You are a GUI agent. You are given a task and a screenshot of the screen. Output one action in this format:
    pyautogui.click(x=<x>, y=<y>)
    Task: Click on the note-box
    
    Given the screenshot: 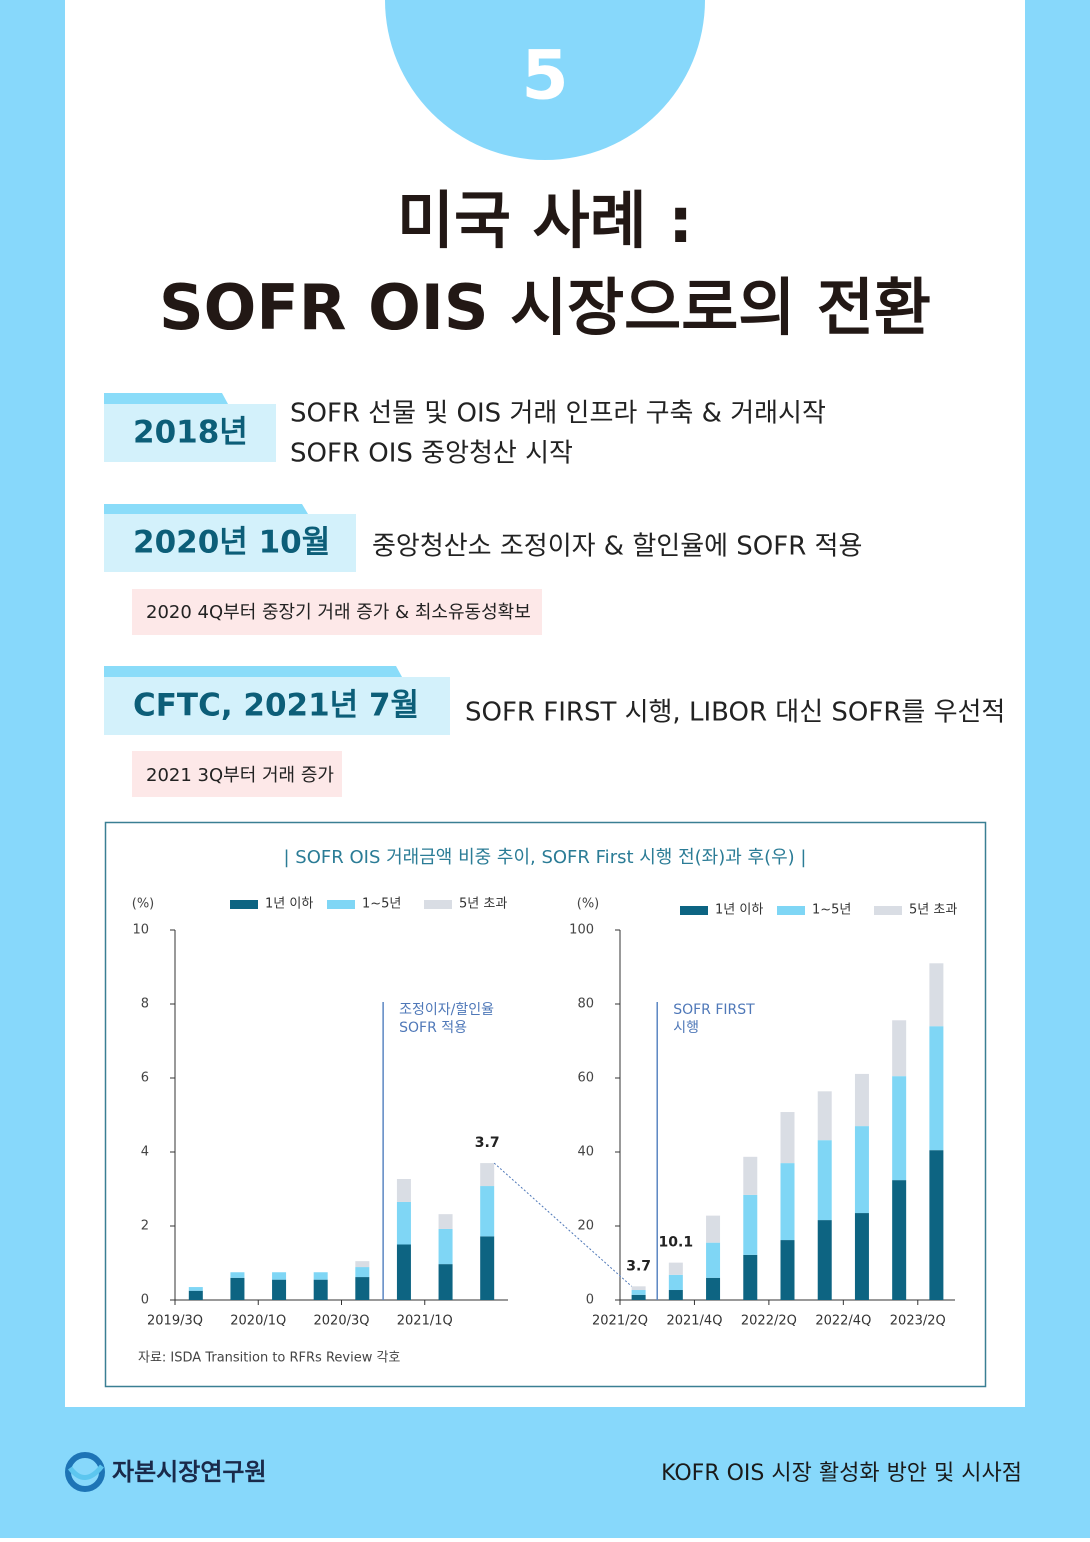 What is the action you would take?
    pyautogui.click(x=337, y=612)
    